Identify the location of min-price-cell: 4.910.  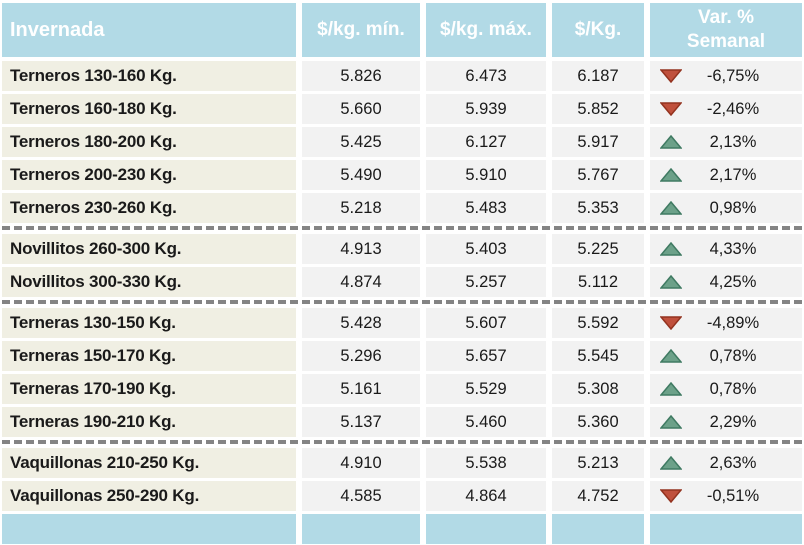
(361, 463).